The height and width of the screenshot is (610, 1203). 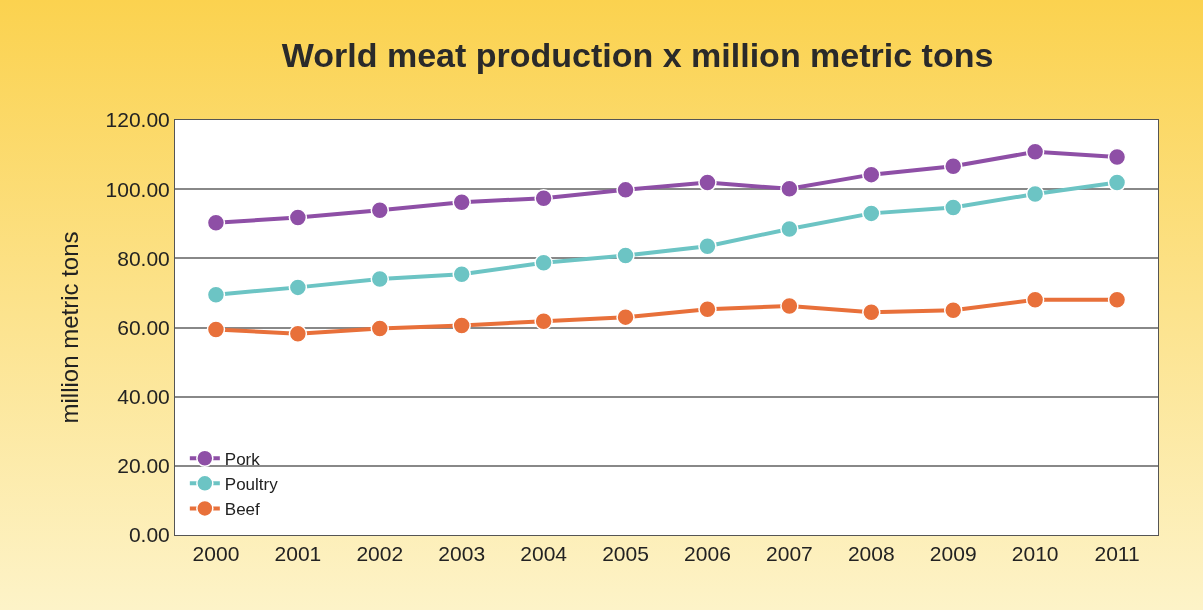 What do you see at coordinates (298, 554) in the screenshot?
I see `x-tick-label: 2001` at bounding box center [298, 554].